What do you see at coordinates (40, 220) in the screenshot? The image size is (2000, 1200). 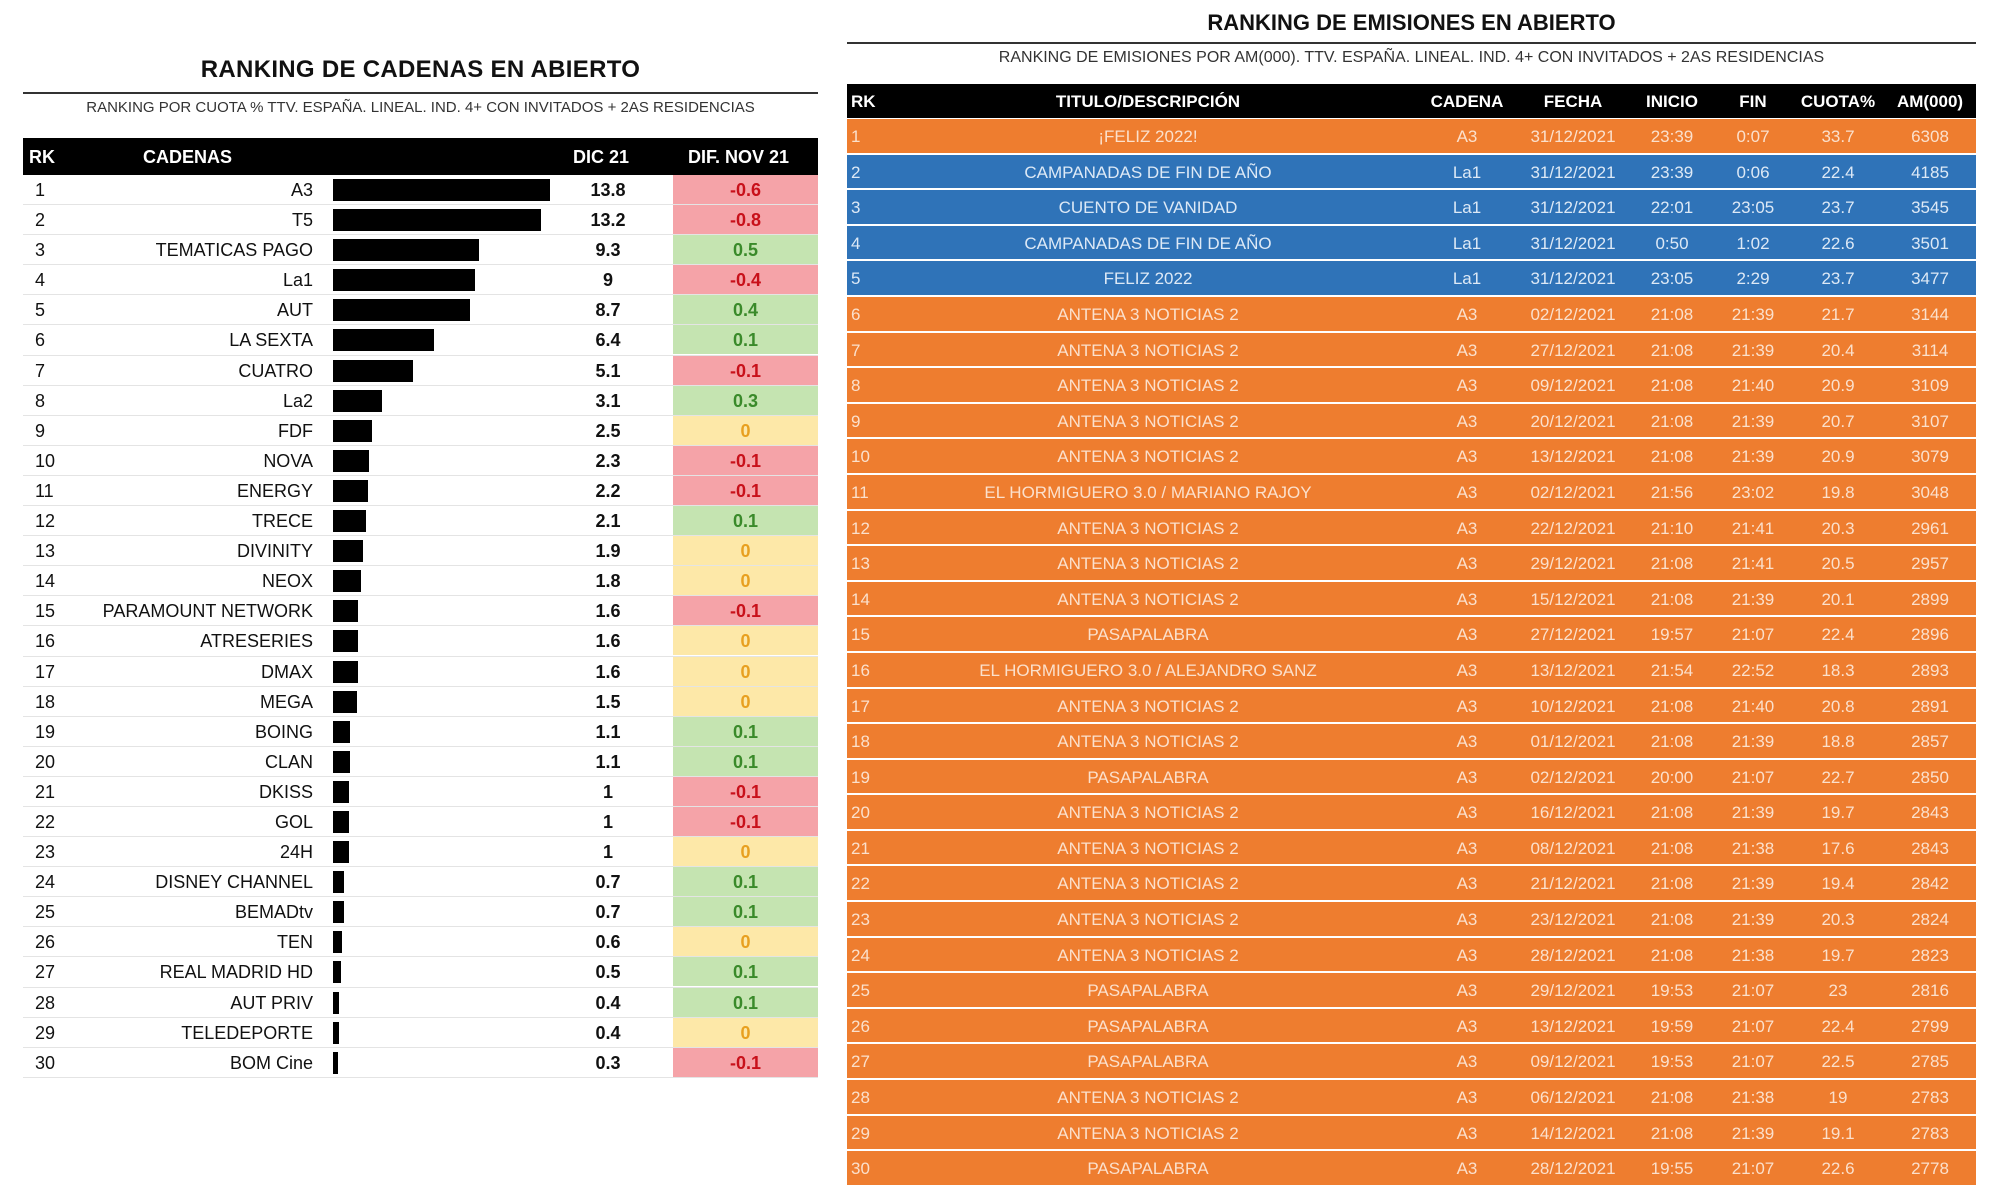 I see `rank: 2` at bounding box center [40, 220].